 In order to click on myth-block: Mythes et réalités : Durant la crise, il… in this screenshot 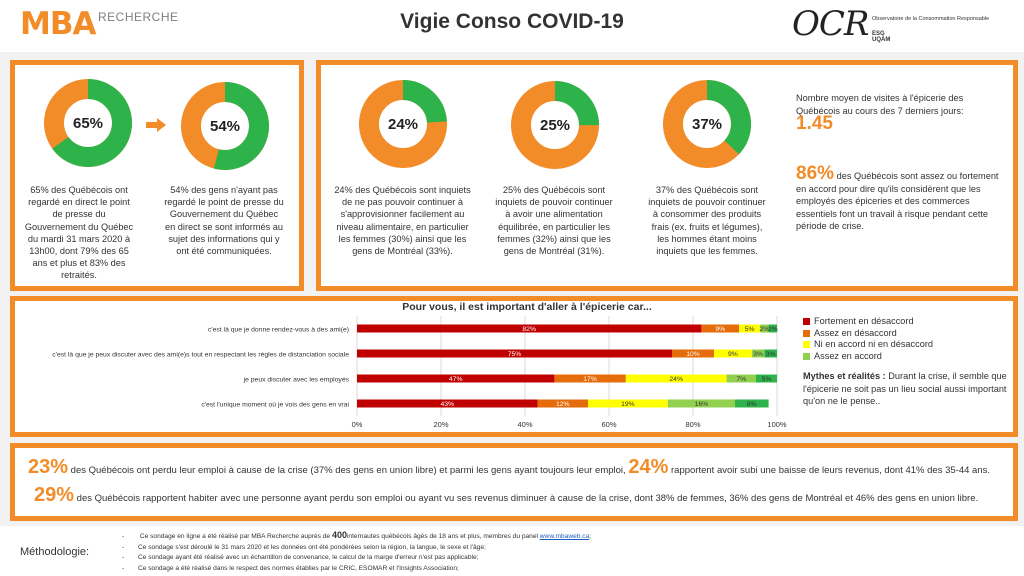, I will do `click(905, 389)`.